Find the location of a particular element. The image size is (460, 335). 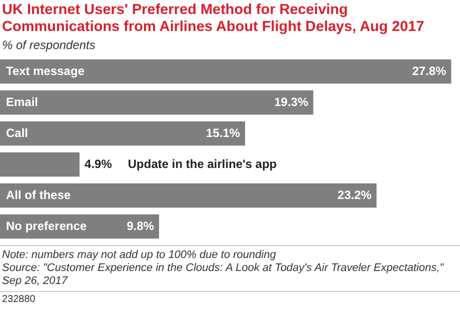

data-label: 27.8% is located at coordinates (429, 71).